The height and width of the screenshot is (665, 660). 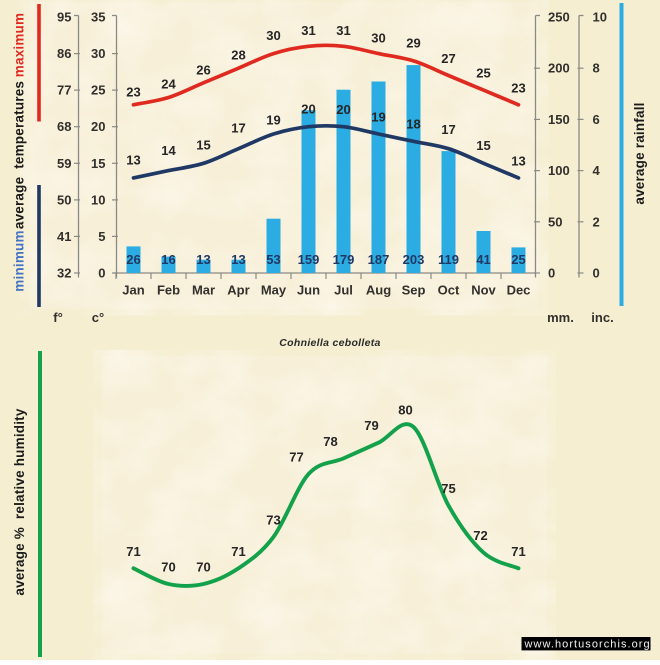 I want to click on svg-text: May, so click(x=274, y=290).